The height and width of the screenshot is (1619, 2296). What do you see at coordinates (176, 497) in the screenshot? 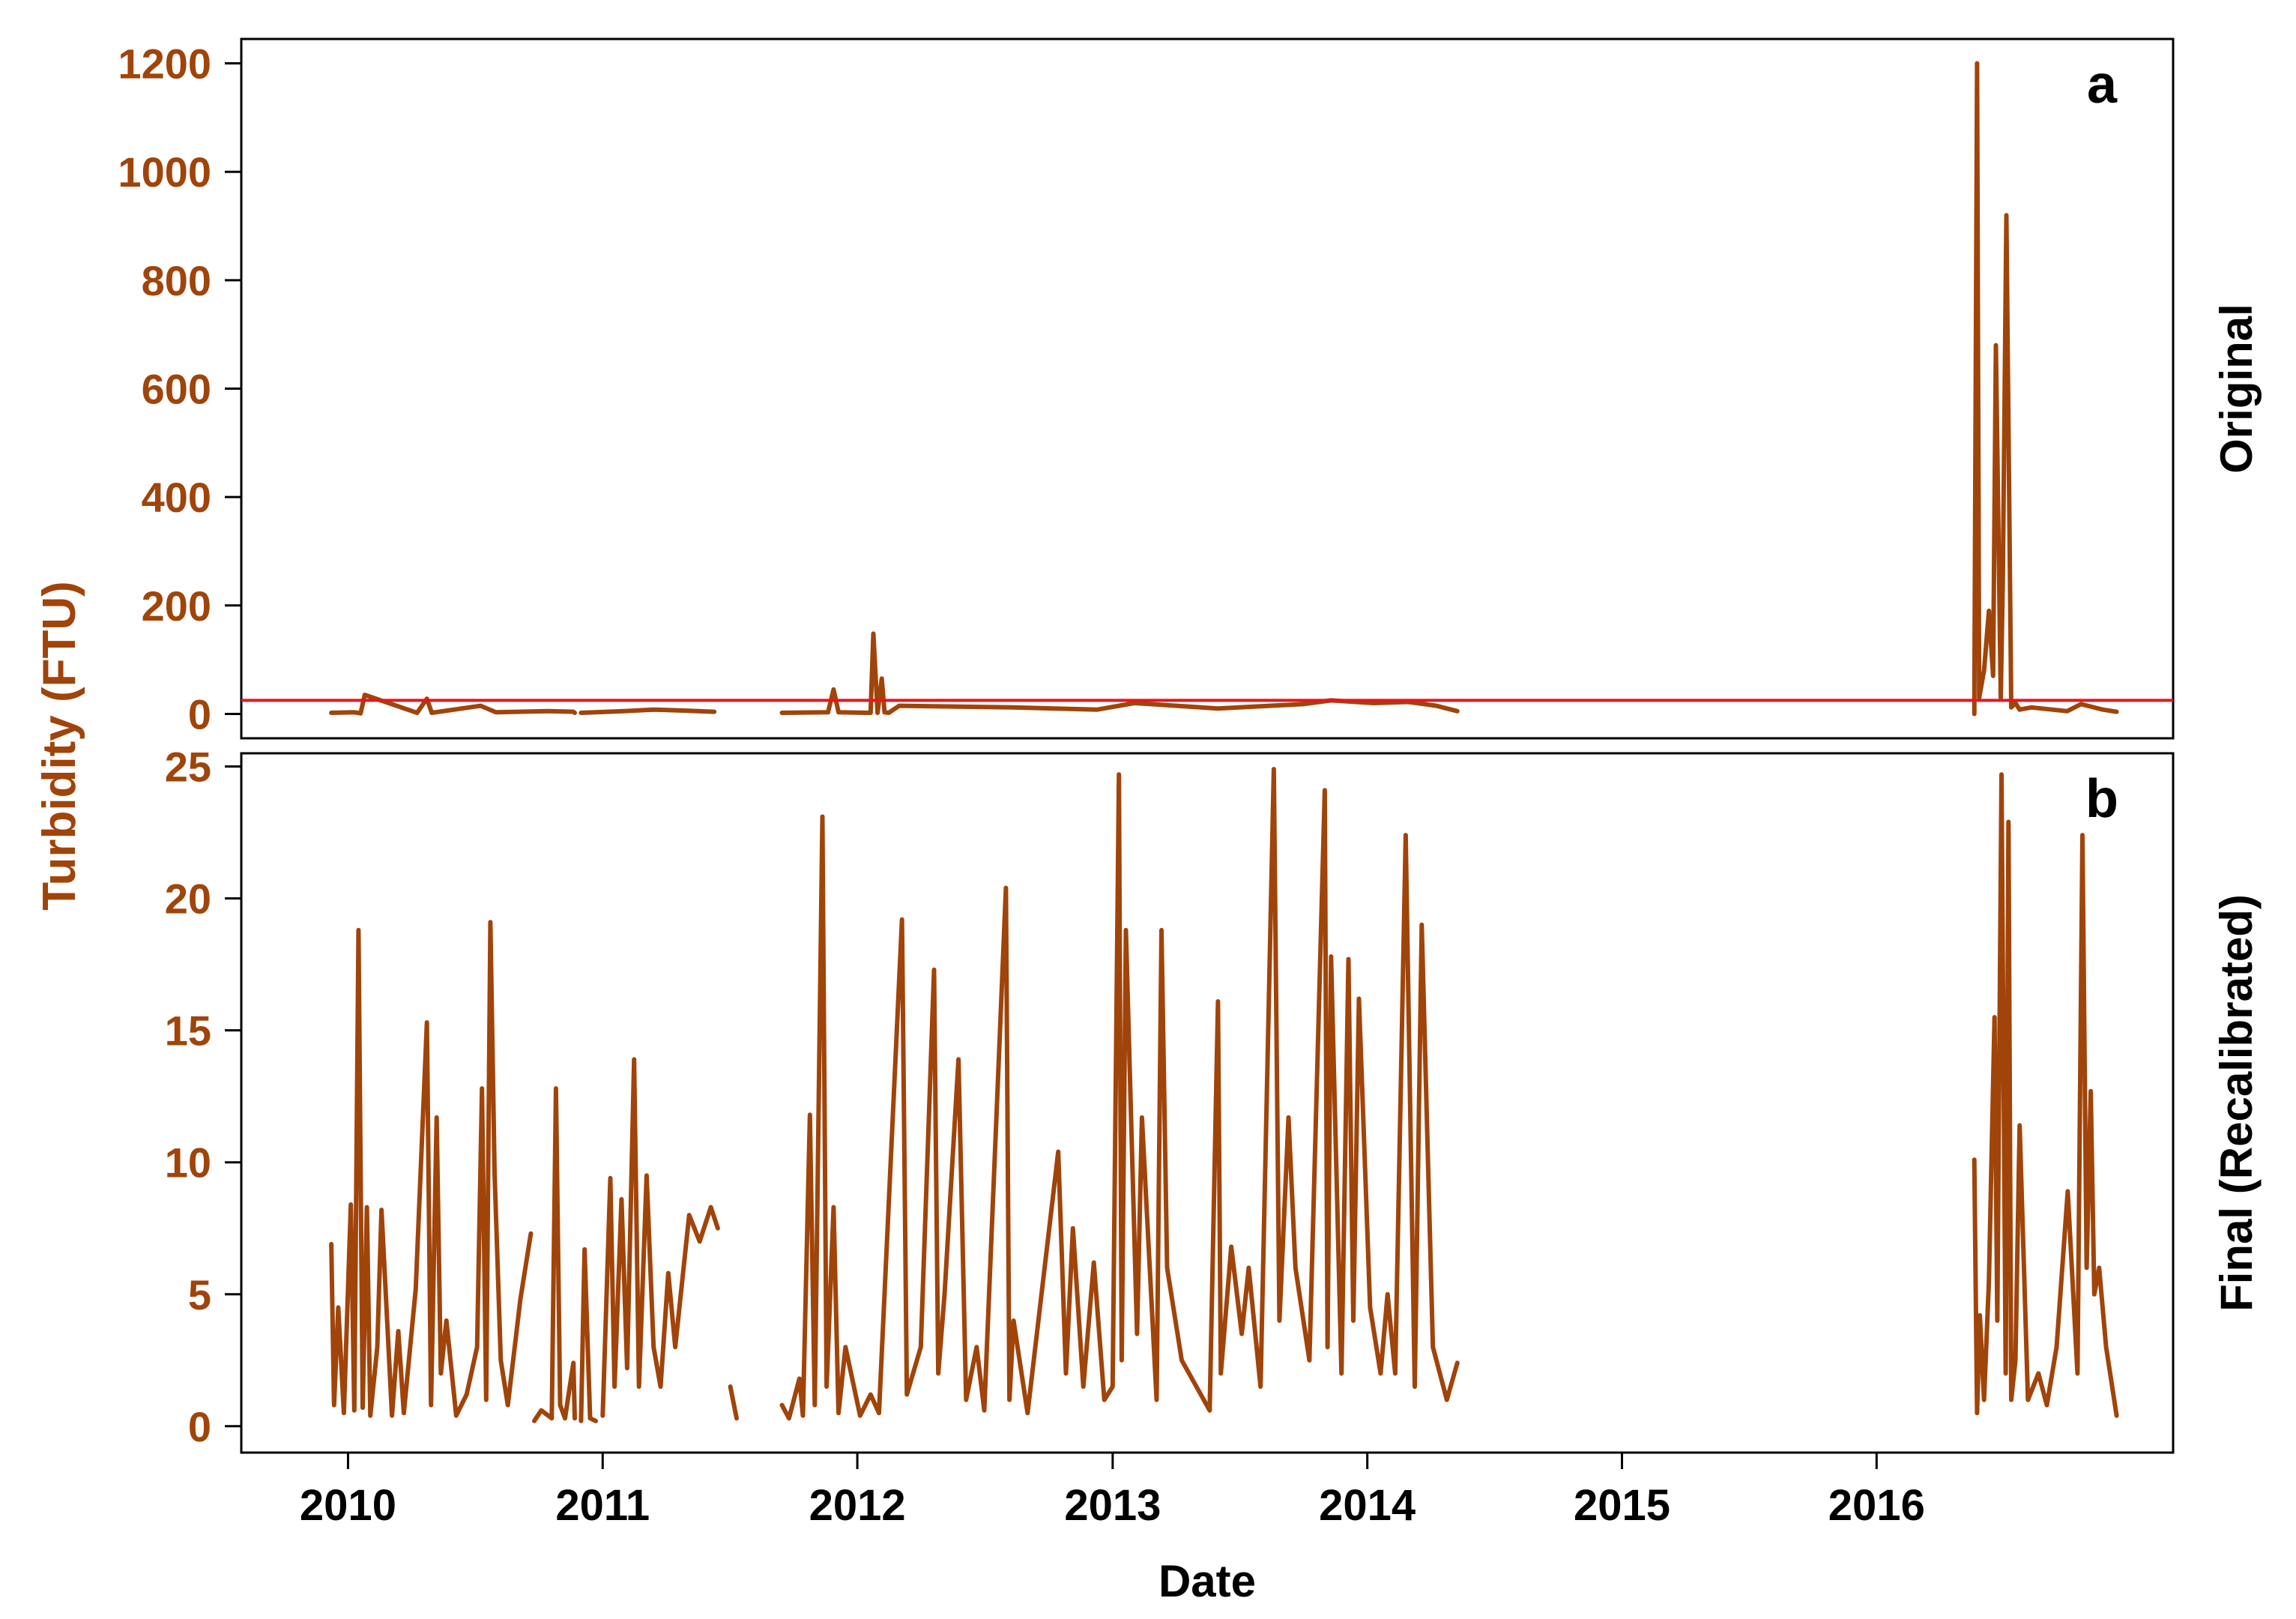
I see `y-tick-label: 400` at bounding box center [176, 497].